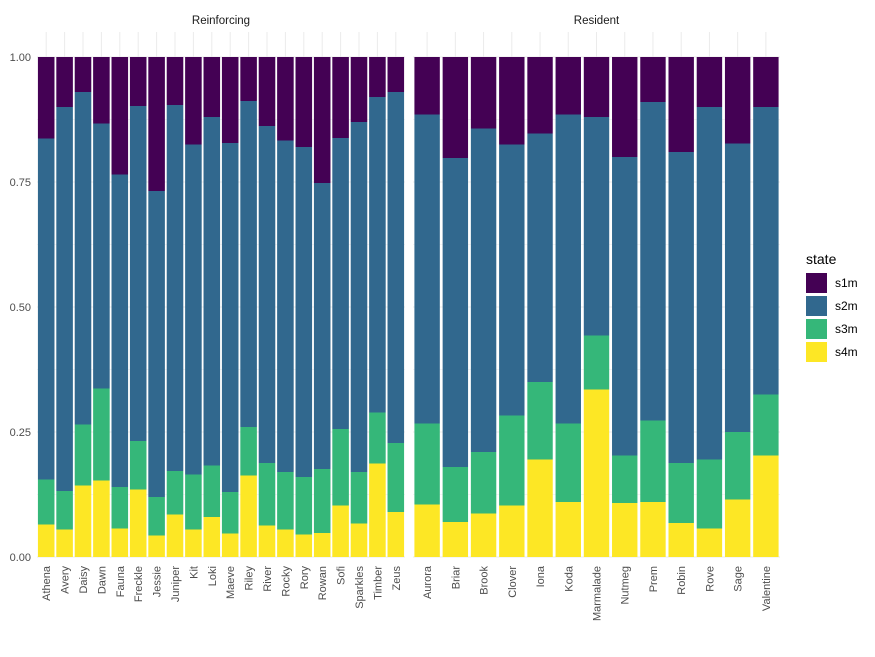 The height and width of the screenshot is (657, 875). I want to click on bar-prem, so click(653, 307).